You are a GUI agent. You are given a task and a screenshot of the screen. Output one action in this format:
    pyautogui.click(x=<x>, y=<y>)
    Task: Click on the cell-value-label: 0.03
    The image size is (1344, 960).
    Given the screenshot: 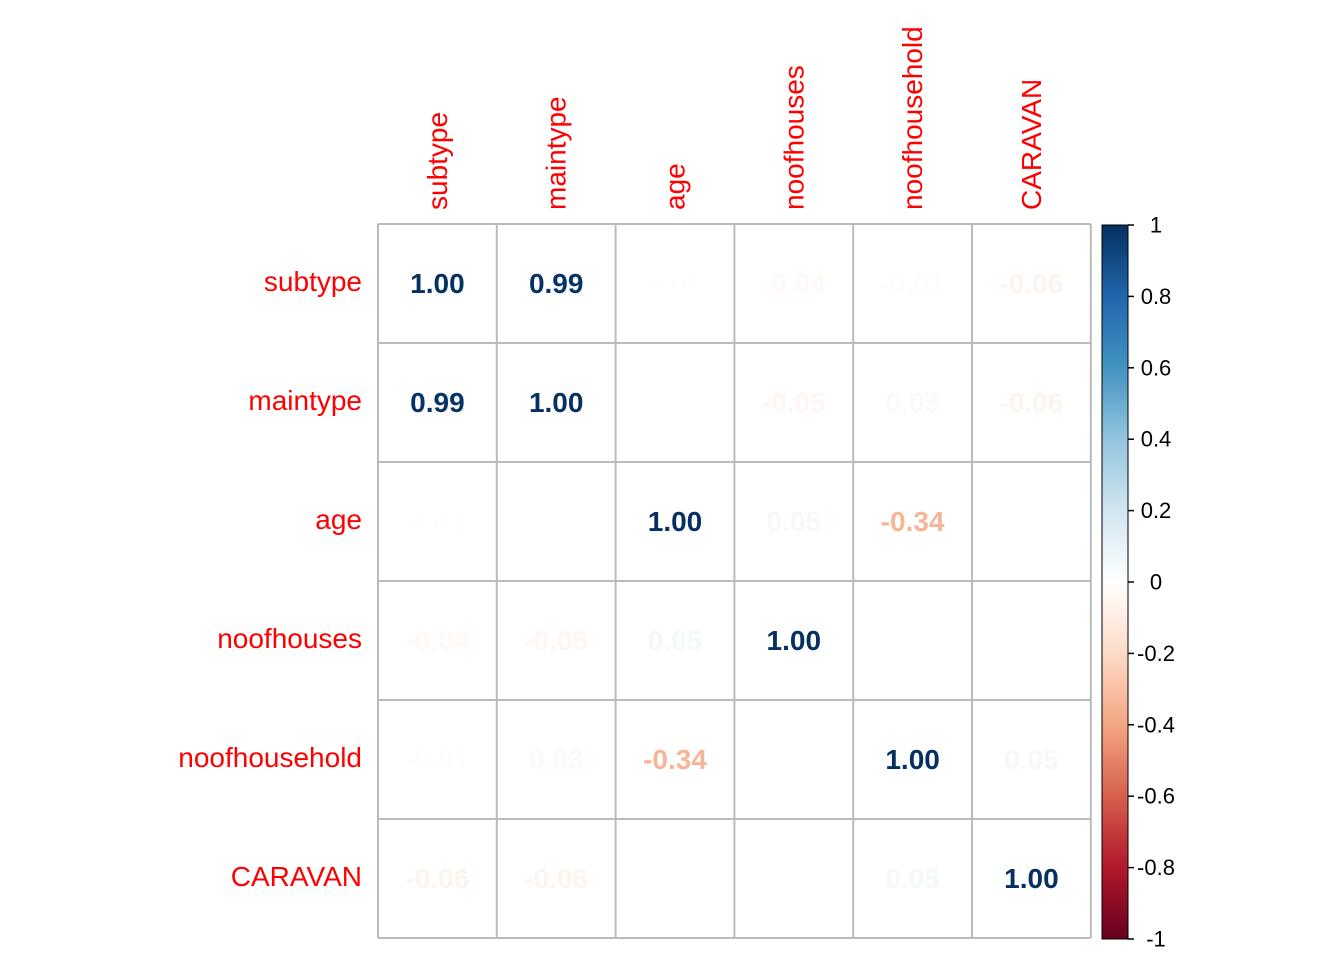 What is the action you would take?
    pyautogui.click(x=912, y=402)
    